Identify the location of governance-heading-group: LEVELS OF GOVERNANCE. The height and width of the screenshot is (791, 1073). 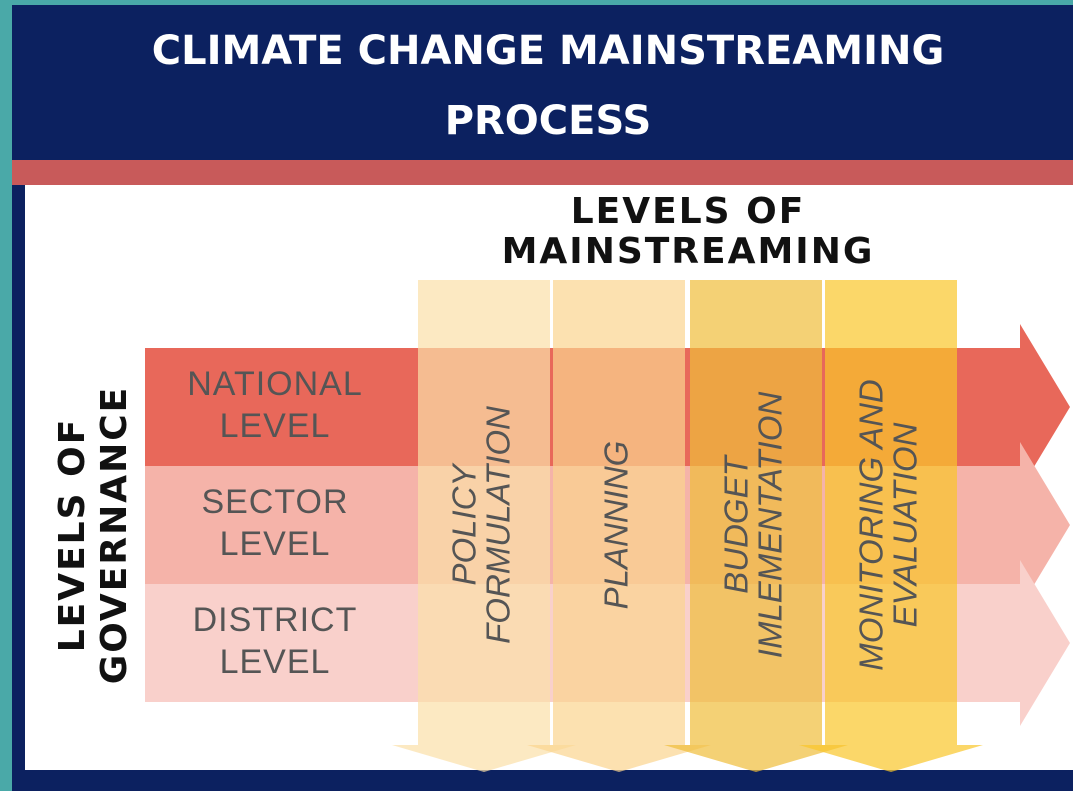
(93, 535).